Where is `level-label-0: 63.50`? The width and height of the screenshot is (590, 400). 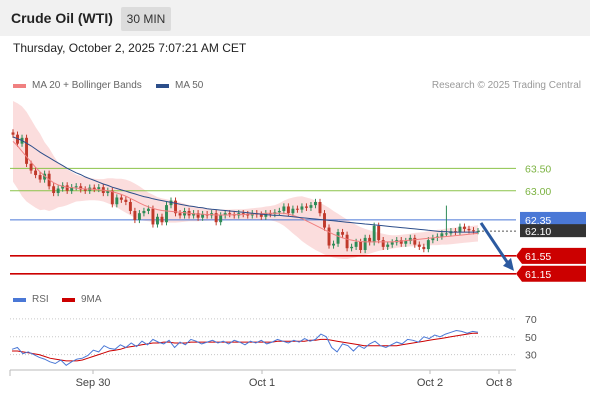 level-label-0: 63.50 is located at coordinates (538, 169).